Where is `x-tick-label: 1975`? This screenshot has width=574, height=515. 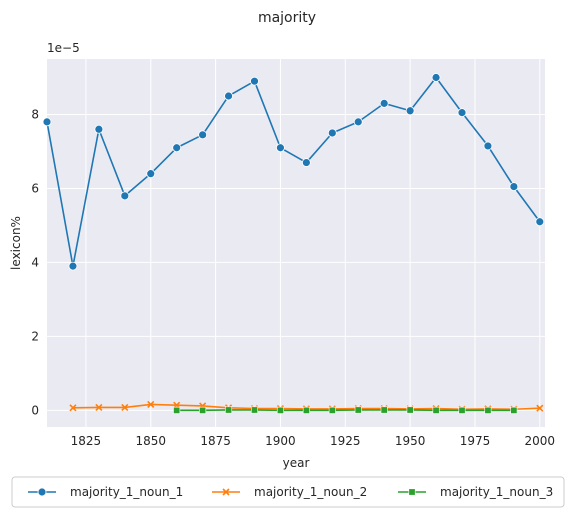 x-tick-label: 1975 is located at coordinates (475, 441).